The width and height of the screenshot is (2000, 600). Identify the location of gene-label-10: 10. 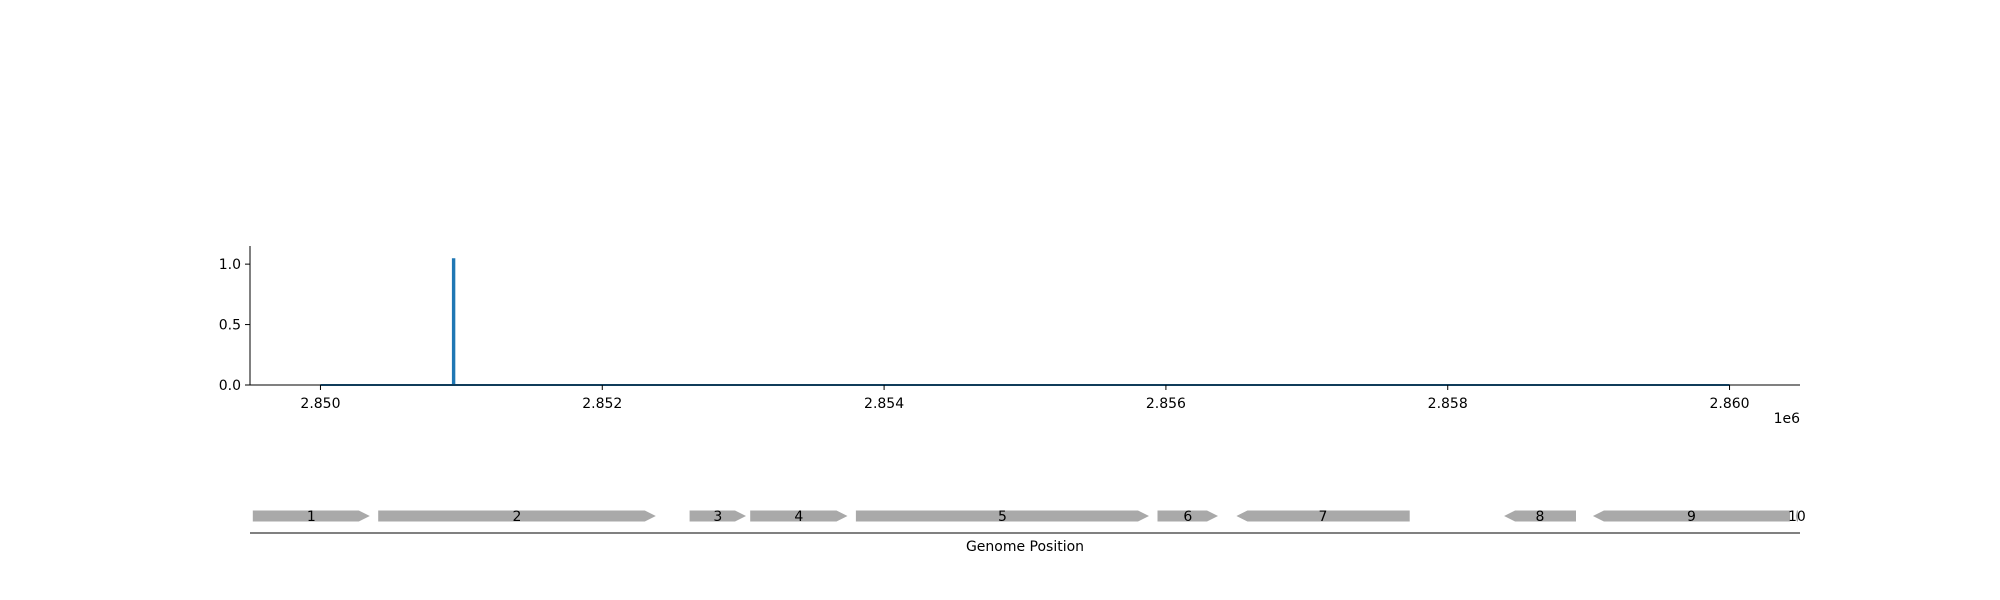
(1797, 517).